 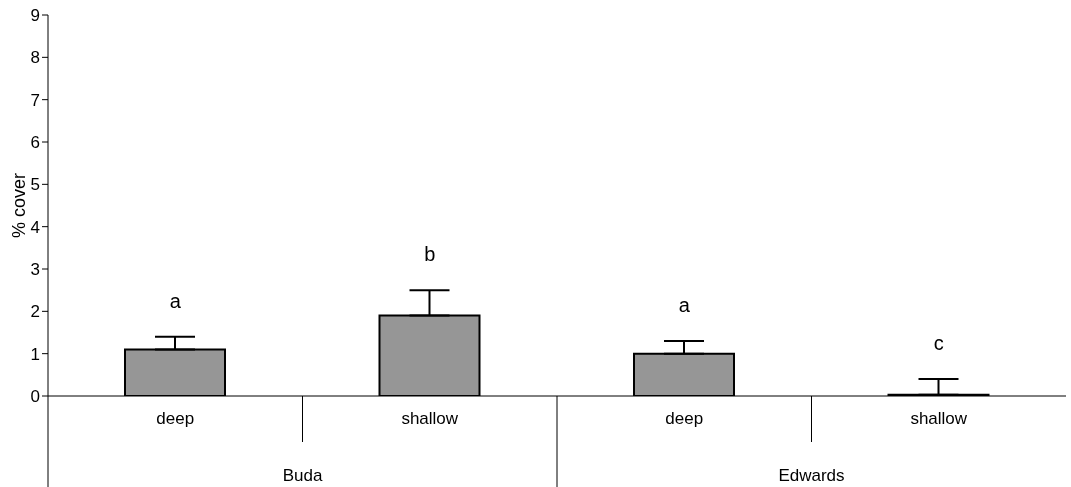 I want to click on y-tick-label: 3, so click(x=35, y=270).